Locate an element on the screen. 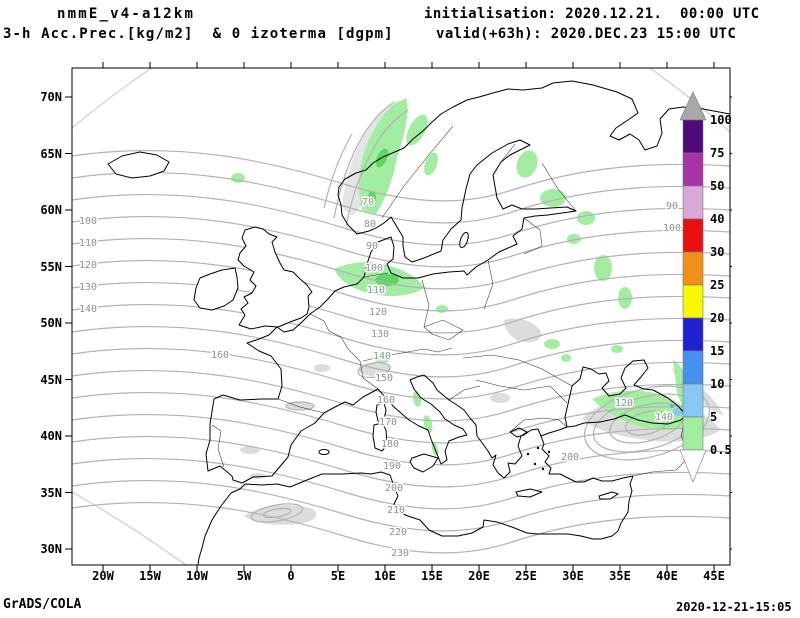 The width and height of the screenshot is (800, 618). coastline-italy is located at coordinates (422, 419).